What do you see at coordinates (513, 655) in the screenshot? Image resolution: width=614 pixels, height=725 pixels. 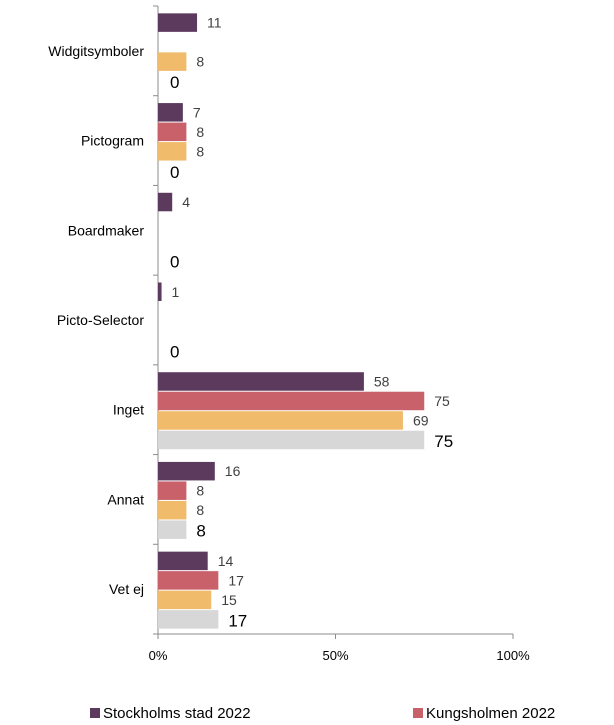 I see `x-tick-label: 100%` at bounding box center [513, 655].